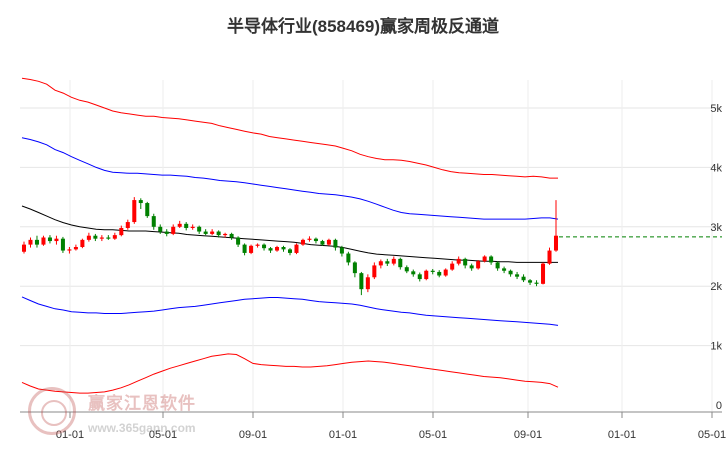  What do you see at coordinates (716, 168) in the screenshot?
I see `y-tick-label: 4k` at bounding box center [716, 168].